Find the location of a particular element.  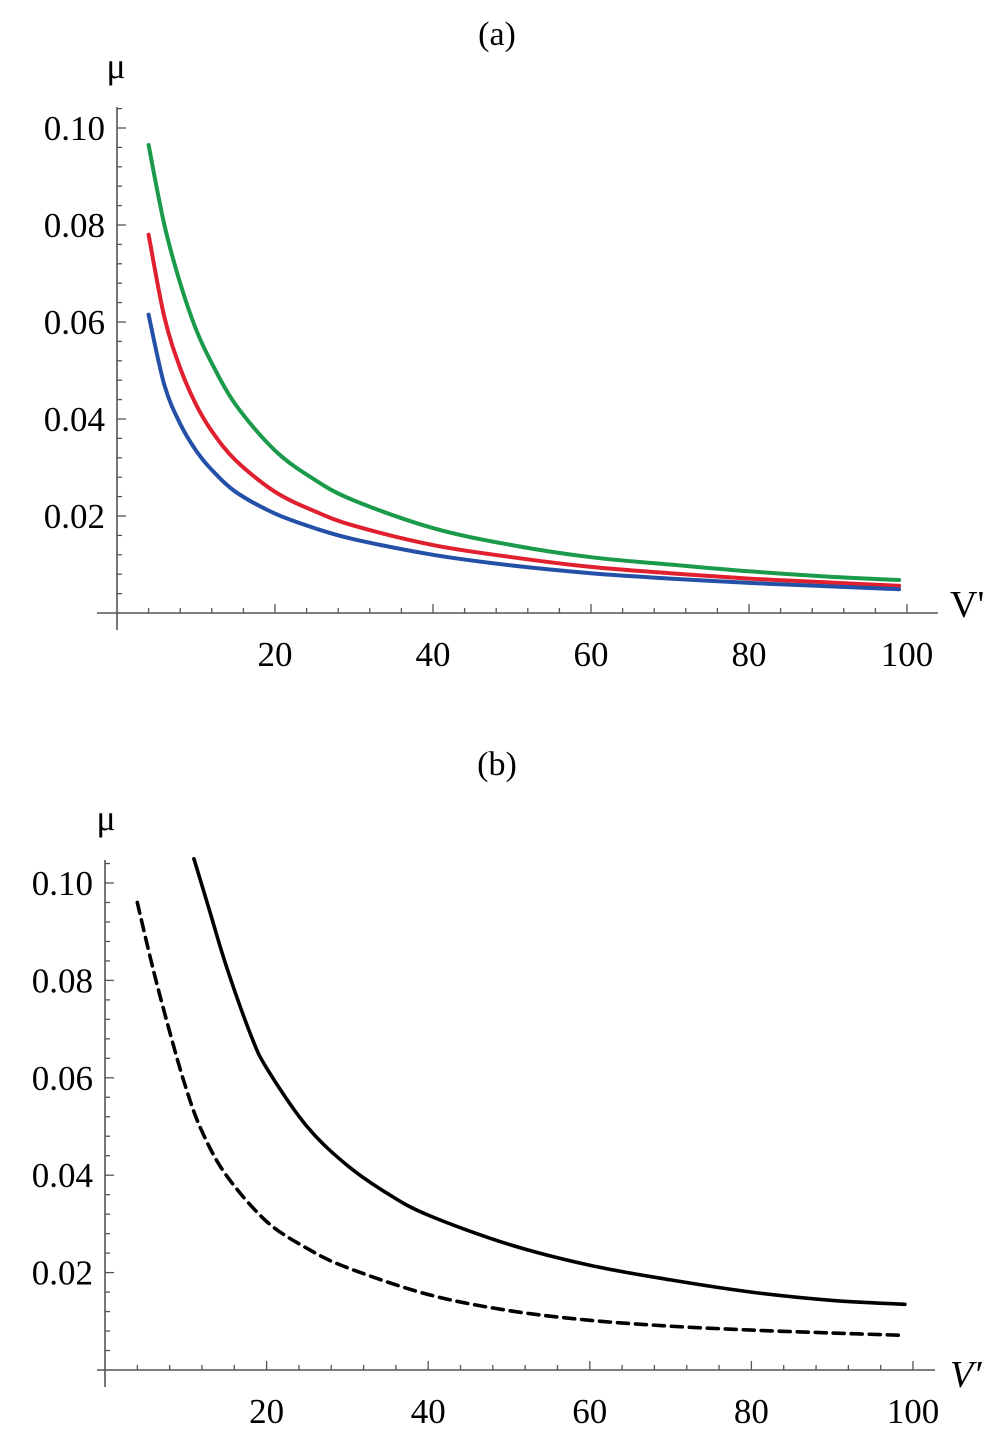

chart-b-x-tick-label: 60 is located at coordinates (589, 1411).